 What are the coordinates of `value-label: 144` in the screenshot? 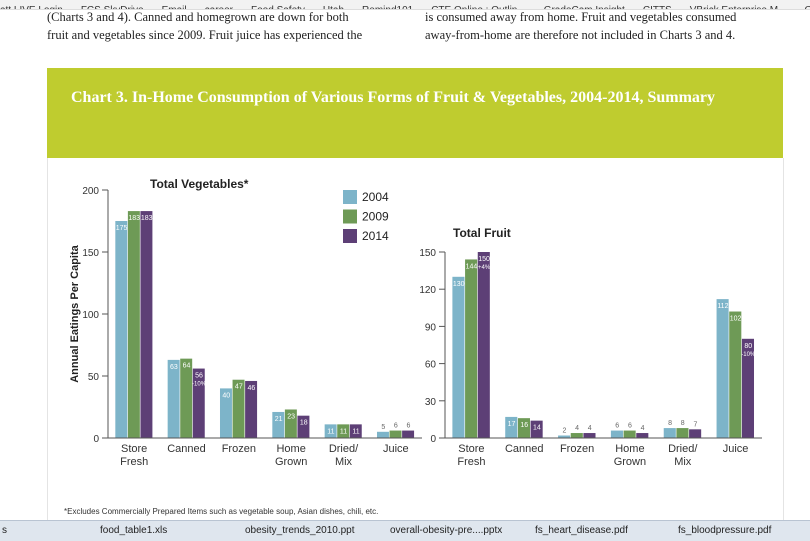 It's located at (472, 266).